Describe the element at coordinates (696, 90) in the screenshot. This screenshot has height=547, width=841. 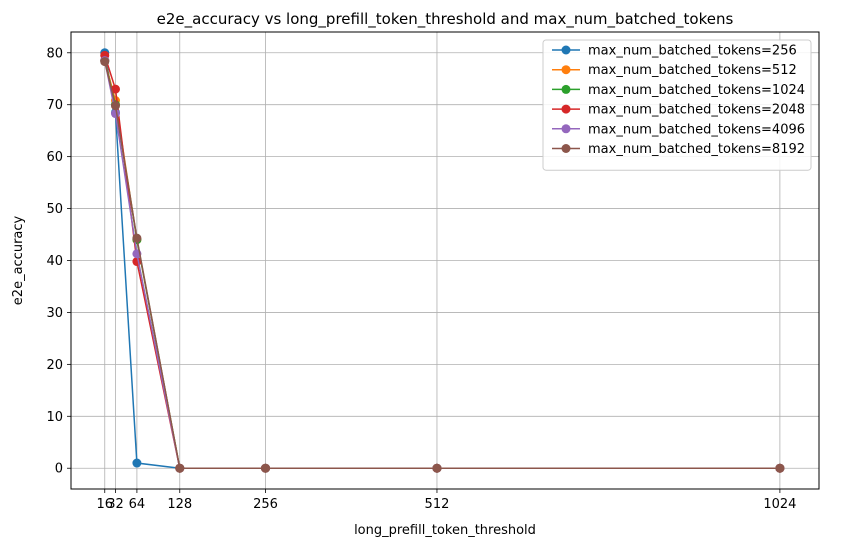
I see `legend-label: max_num_batched_tokens=1024` at that location.